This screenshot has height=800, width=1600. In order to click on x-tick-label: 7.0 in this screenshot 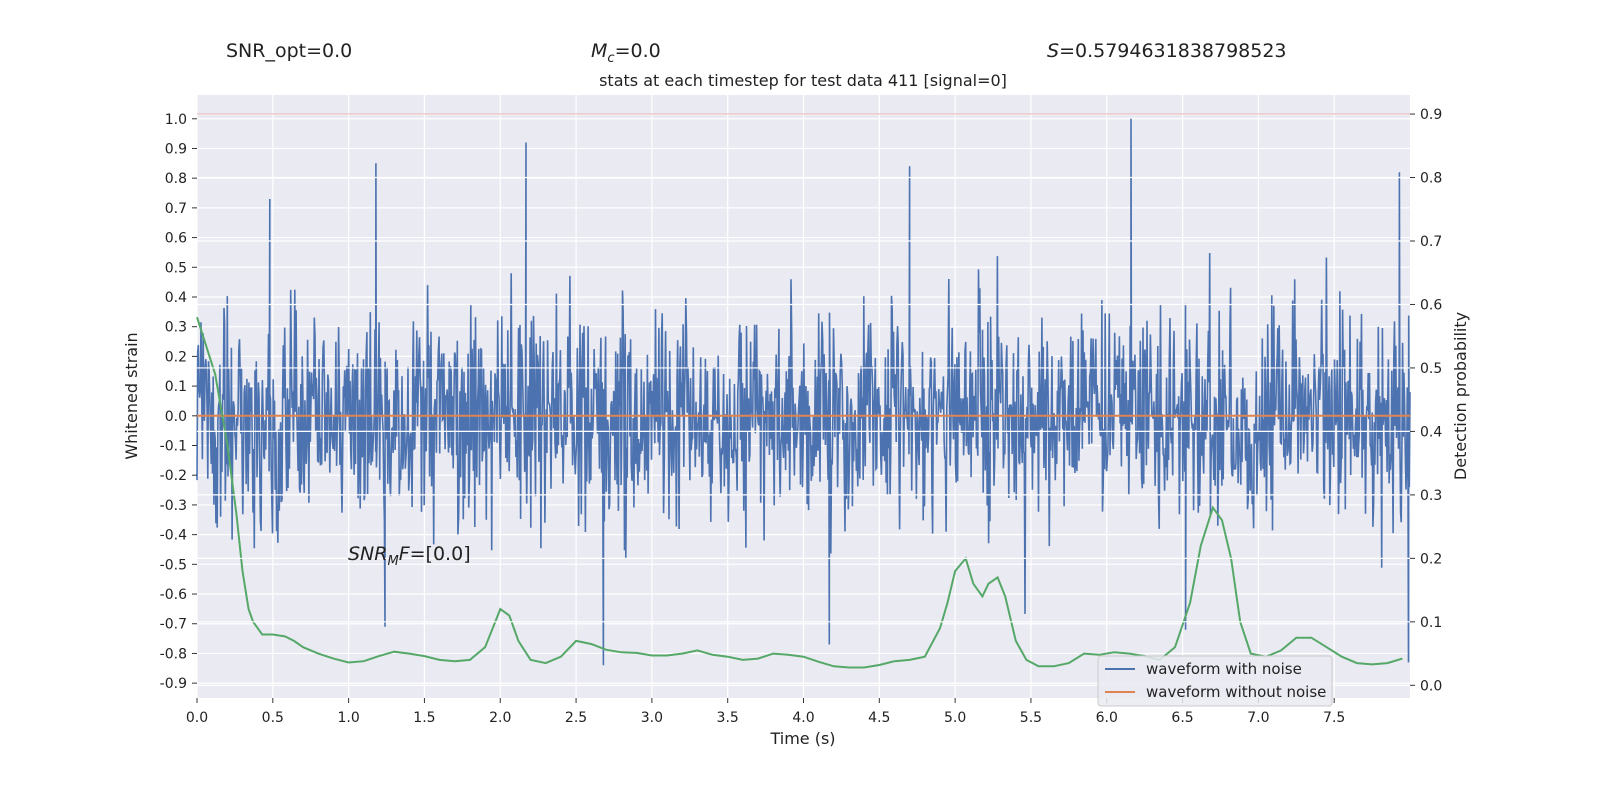, I will do `click(1258, 718)`.